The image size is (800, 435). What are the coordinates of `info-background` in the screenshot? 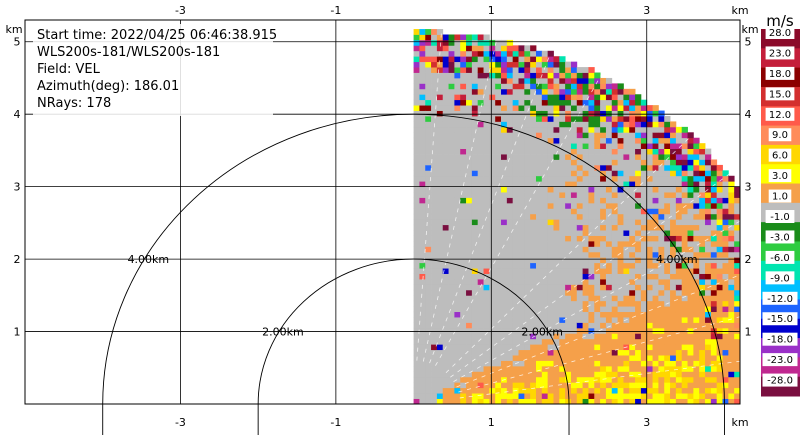 It's located at (153, 70).